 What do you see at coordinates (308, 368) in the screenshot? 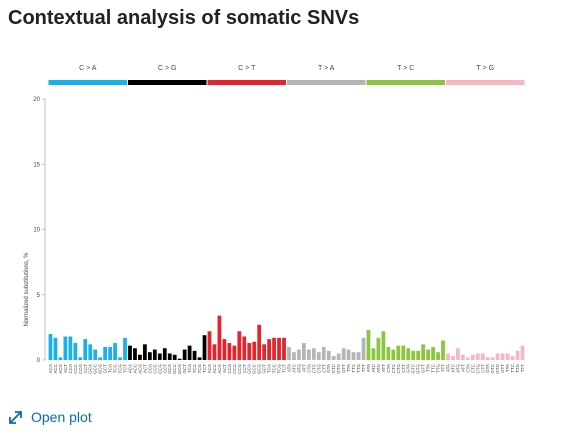
I see `x-tick-label: CTA` at bounding box center [308, 368].